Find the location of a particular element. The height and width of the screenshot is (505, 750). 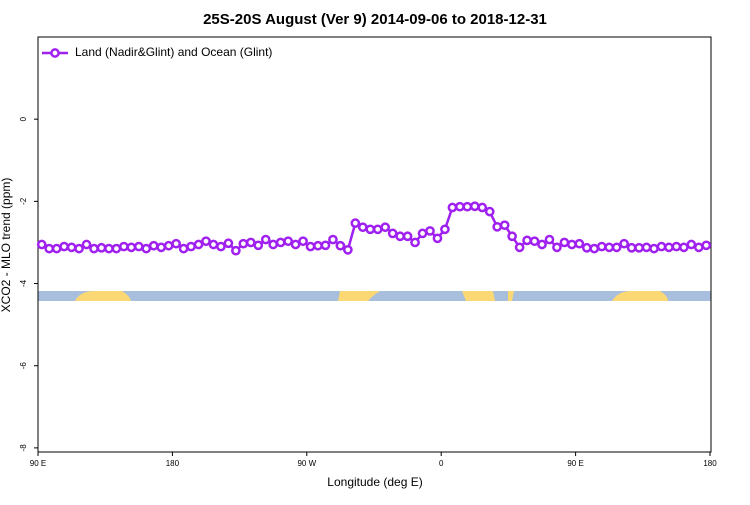

y-tick-label: -8 is located at coordinates (23, 448).